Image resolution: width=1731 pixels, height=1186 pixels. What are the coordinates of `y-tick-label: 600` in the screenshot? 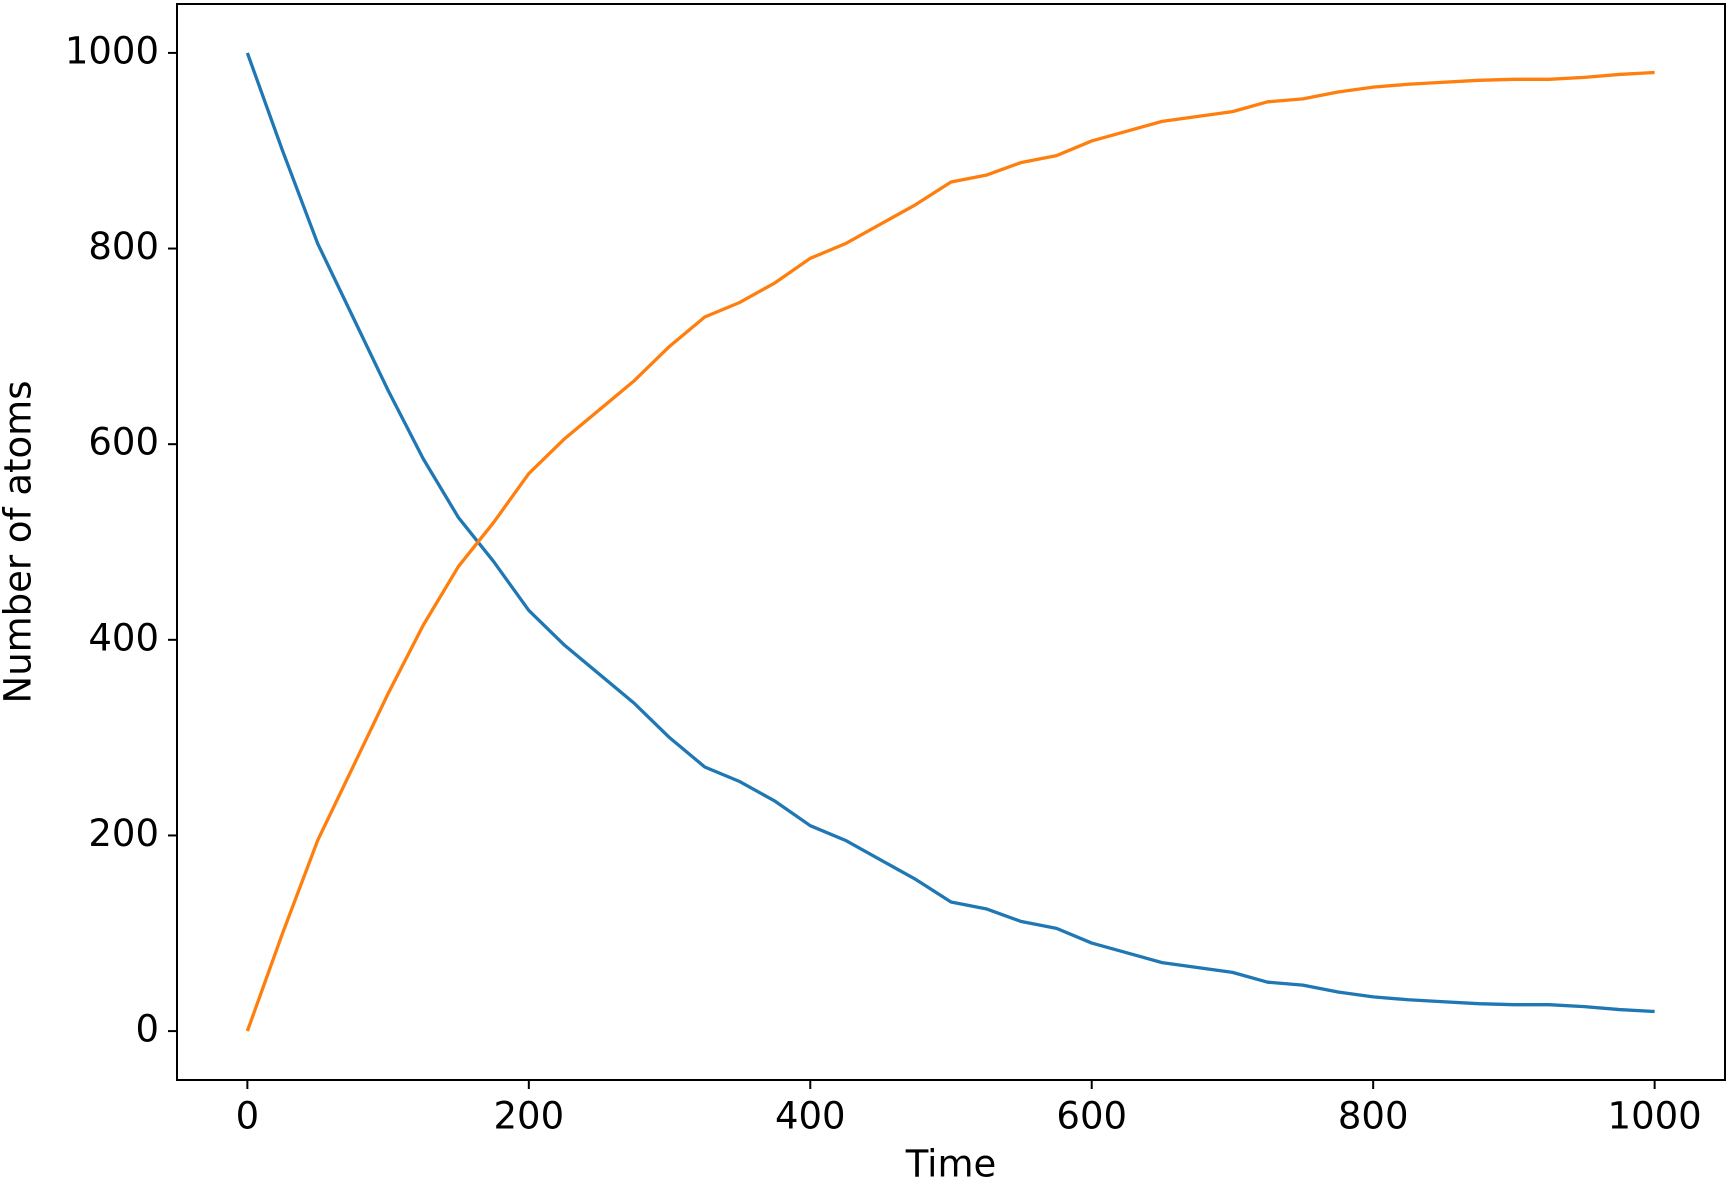 It's located at (123, 442).